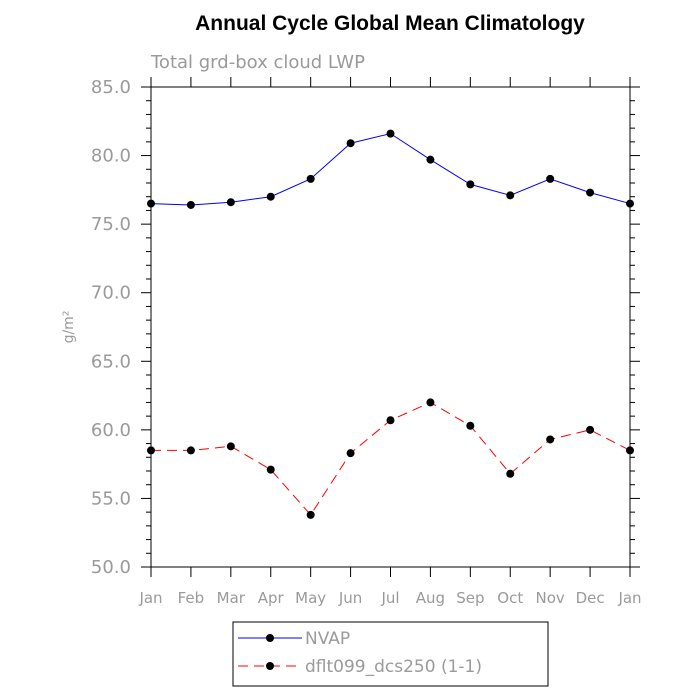  I want to click on legend-box, so click(390, 654).